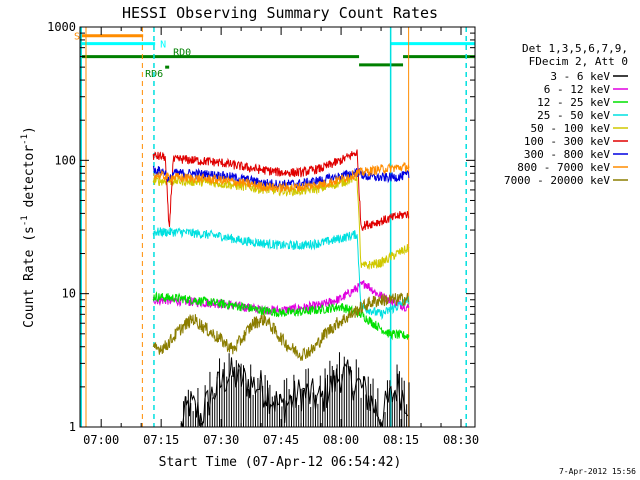 This screenshot has width=640, height=480. I want to click on x-tick-label: 07:30, so click(221, 440).